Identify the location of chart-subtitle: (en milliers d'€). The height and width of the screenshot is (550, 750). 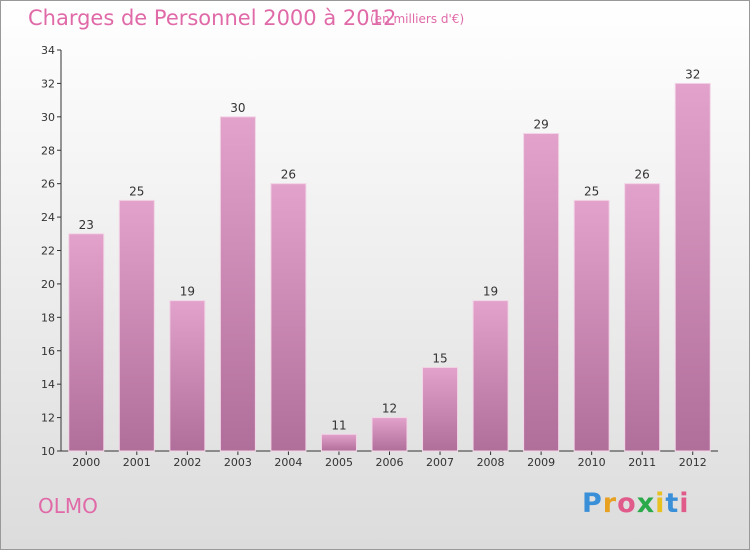
(417, 19).